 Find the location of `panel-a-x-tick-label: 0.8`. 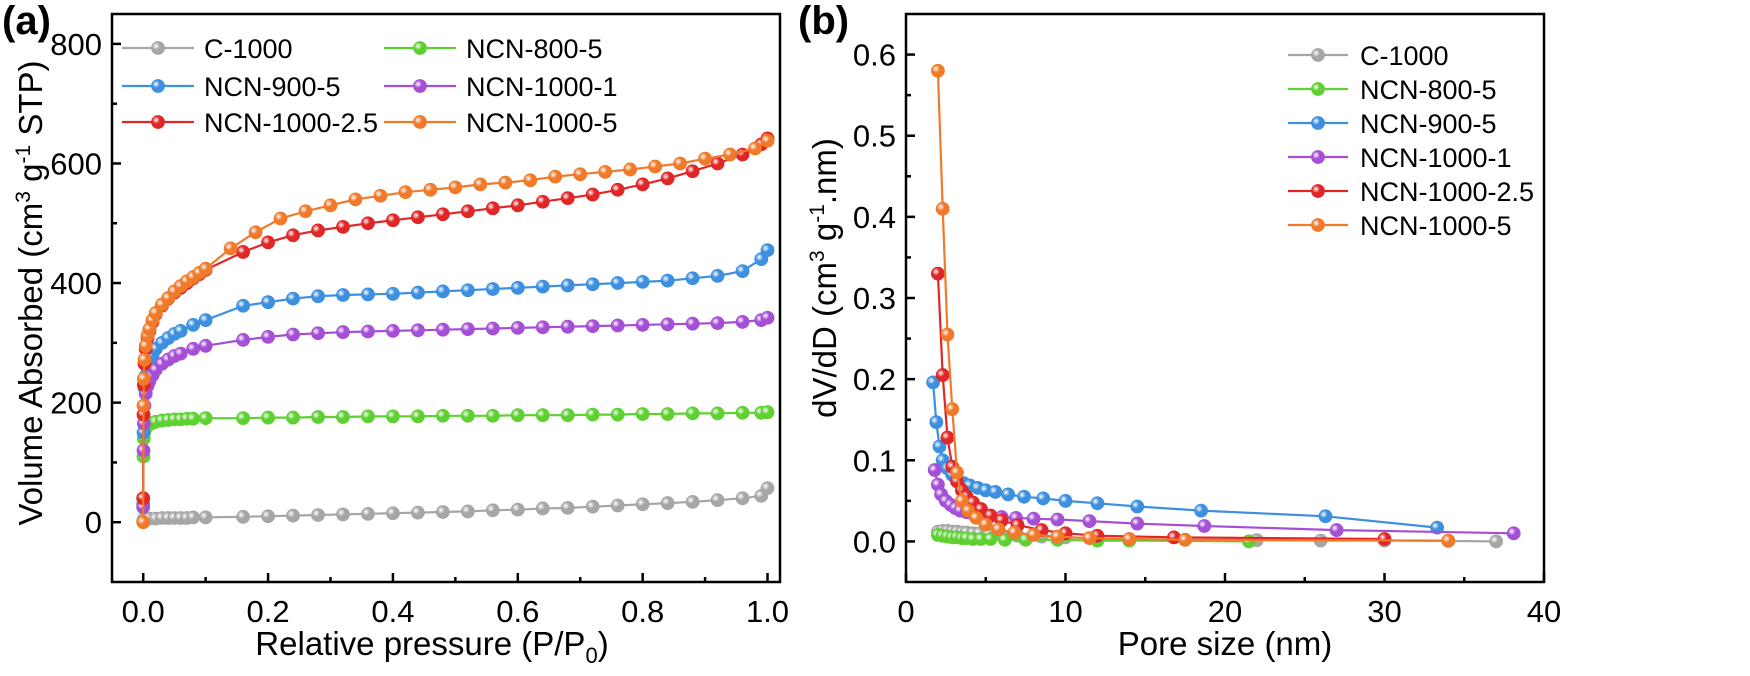

panel-a-x-tick-label: 0.8 is located at coordinates (642, 611).